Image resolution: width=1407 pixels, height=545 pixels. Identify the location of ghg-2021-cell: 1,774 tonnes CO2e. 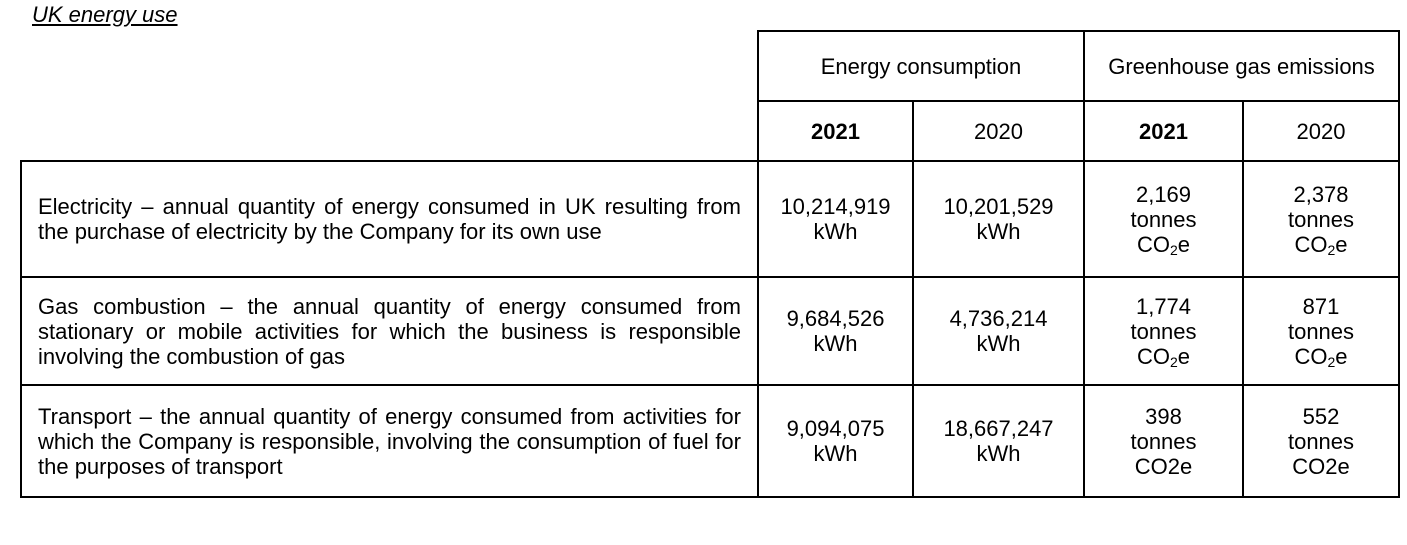
(1163, 331).